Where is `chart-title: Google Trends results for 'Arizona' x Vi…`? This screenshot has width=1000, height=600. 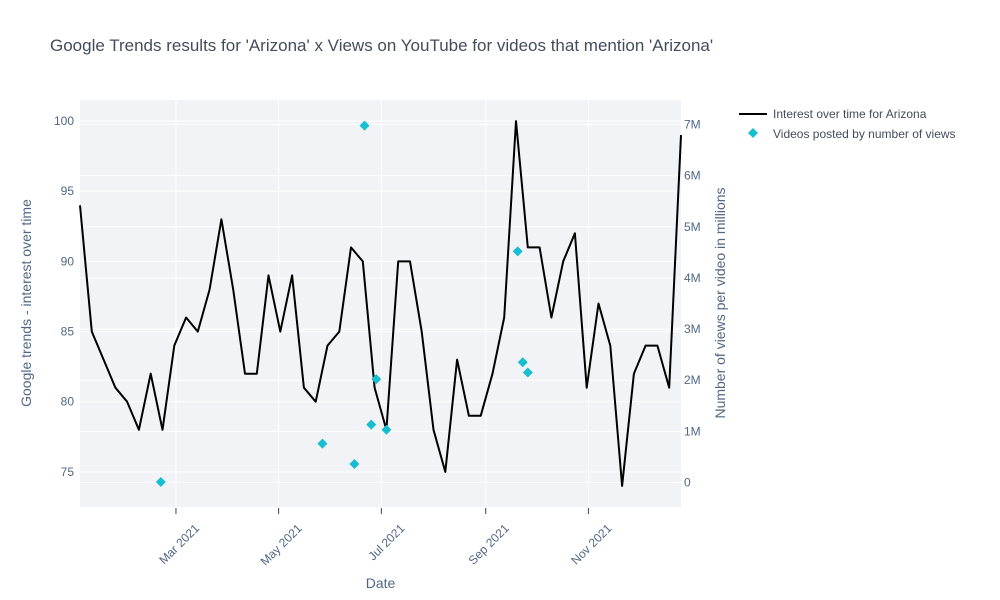 chart-title: Google Trends results for 'Arizona' x Vi… is located at coordinates (381, 45).